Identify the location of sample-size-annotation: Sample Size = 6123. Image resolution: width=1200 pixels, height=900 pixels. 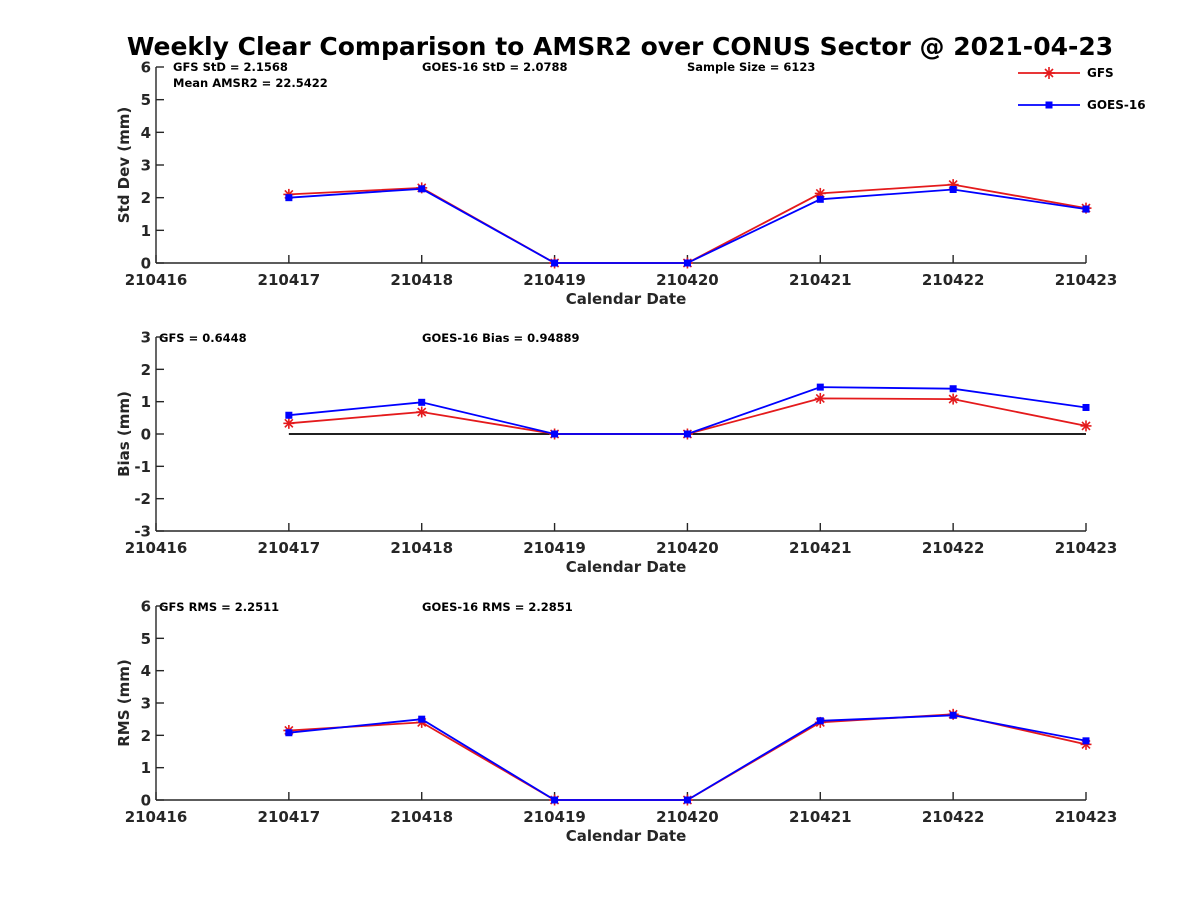
(751, 67).